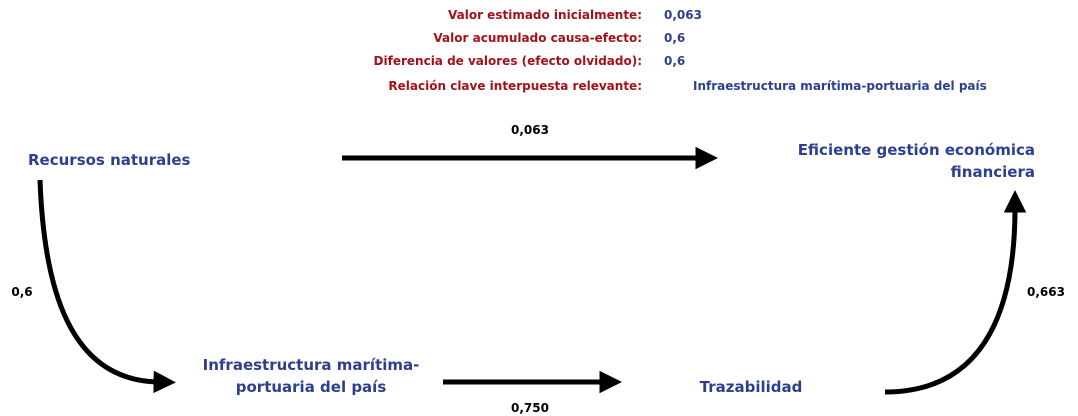  What do you see at coordinates (109, 160) in the screenshot?
I see `node-label: Recursos naturales` at bounding box center [109, 160].